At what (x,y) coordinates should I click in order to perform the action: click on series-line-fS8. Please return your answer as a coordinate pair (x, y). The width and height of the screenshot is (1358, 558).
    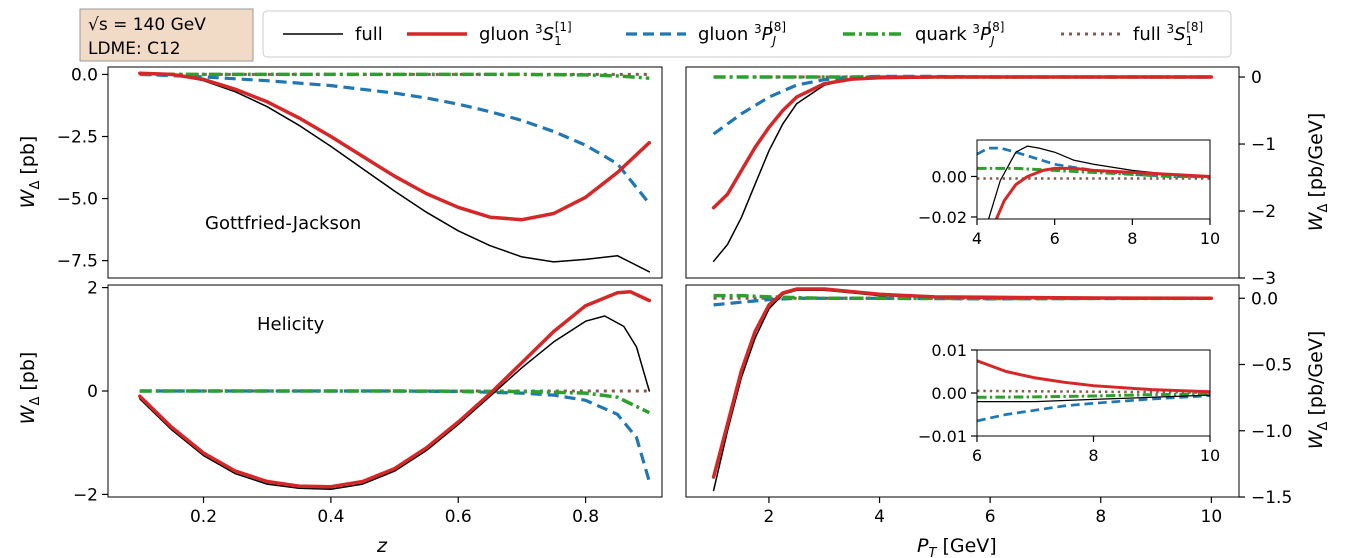
    Looking at the image, I should click on (1093, 391).